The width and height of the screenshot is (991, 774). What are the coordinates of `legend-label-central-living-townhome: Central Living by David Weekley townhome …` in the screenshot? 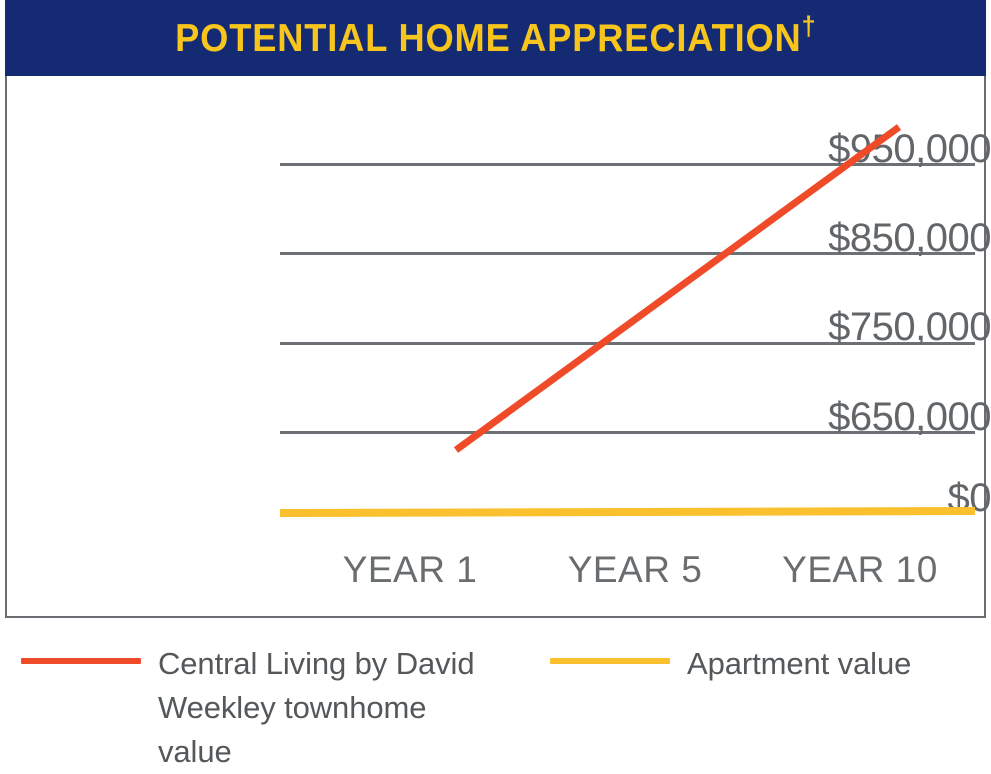 It's located at (328, 708).